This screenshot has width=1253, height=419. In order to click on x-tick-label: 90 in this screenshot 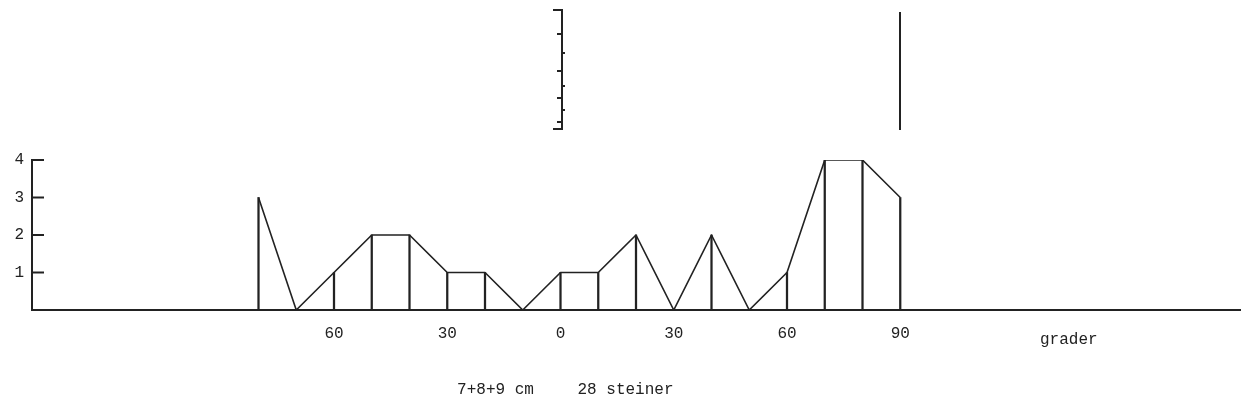, I will do `click(900, 333)`.